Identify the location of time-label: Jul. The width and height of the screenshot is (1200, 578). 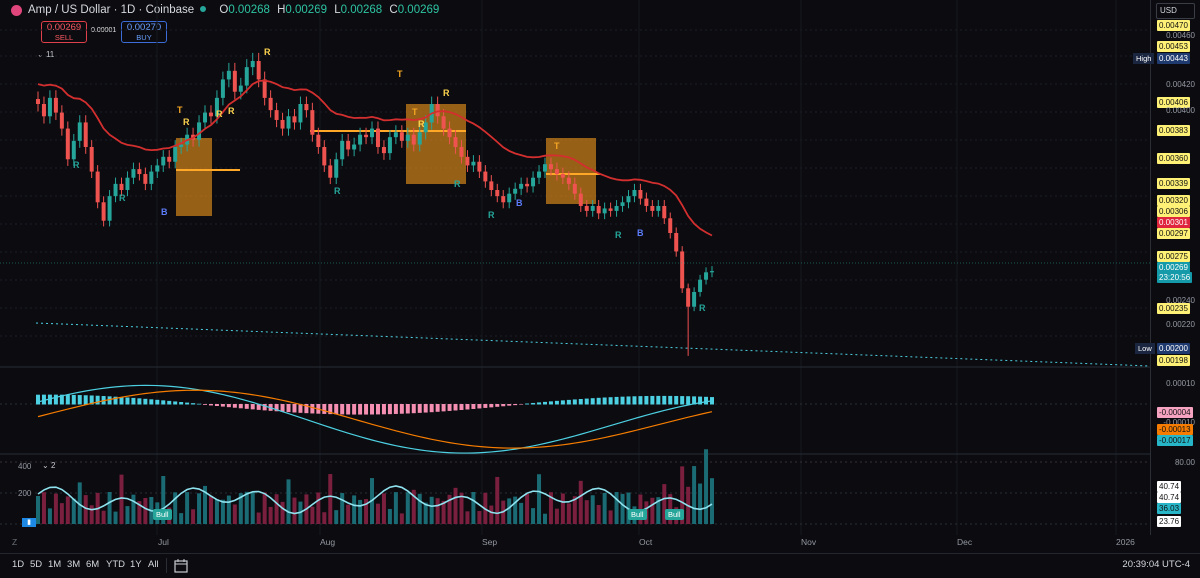
(163, 542).